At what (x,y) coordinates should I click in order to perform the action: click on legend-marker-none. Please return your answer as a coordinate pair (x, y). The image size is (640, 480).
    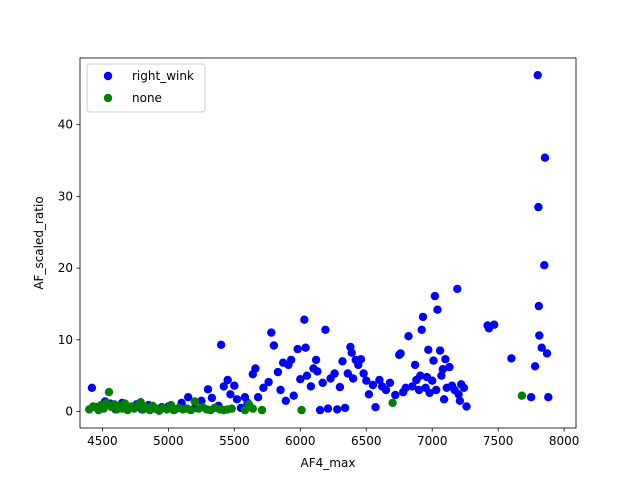
    Looking at the image, I should click on (108, 98).